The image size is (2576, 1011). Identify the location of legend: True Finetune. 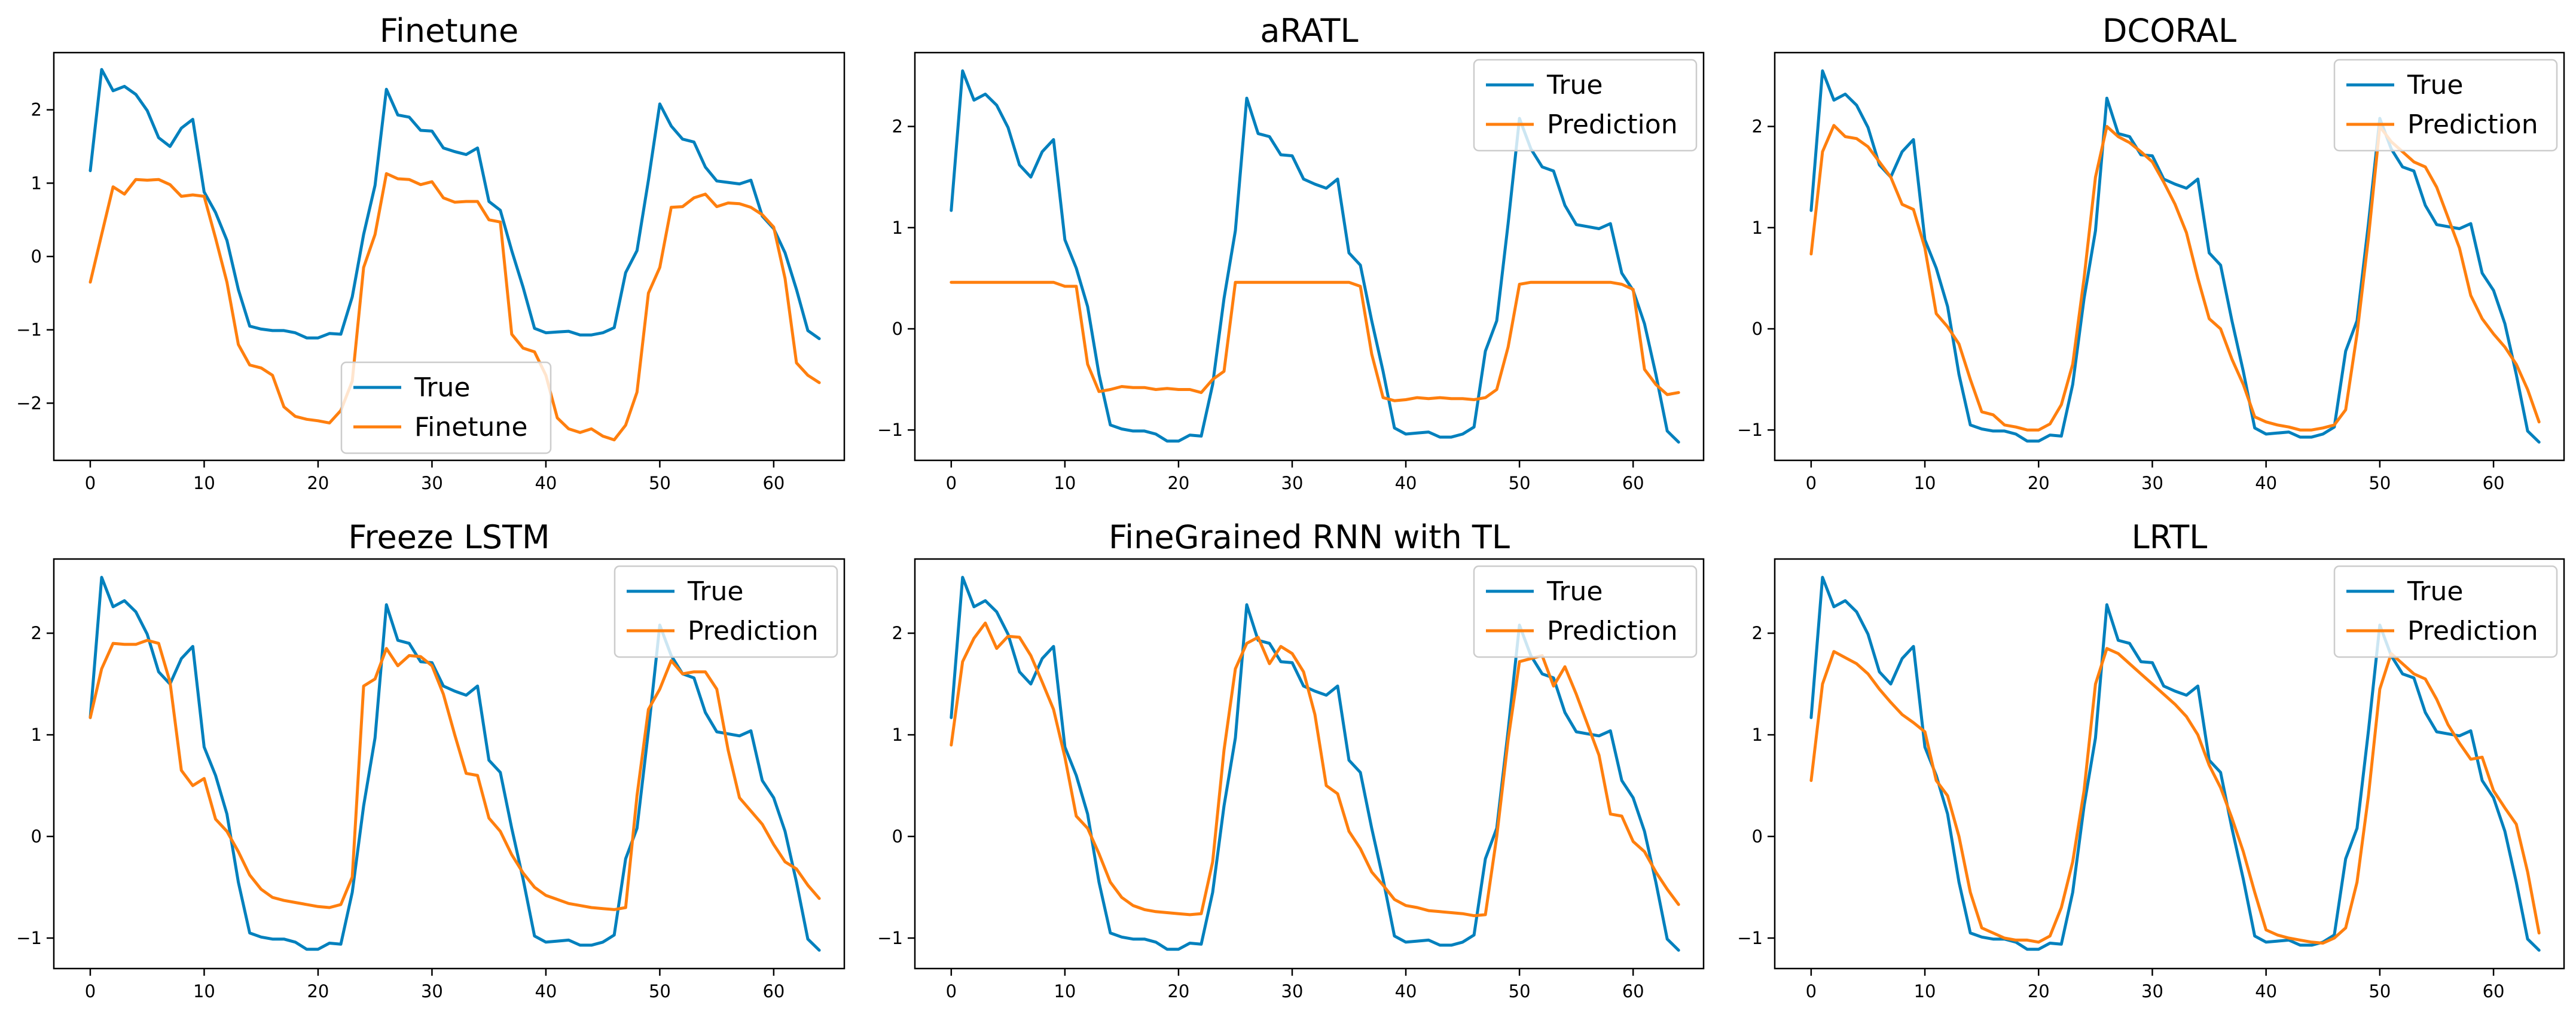
(446, 407).